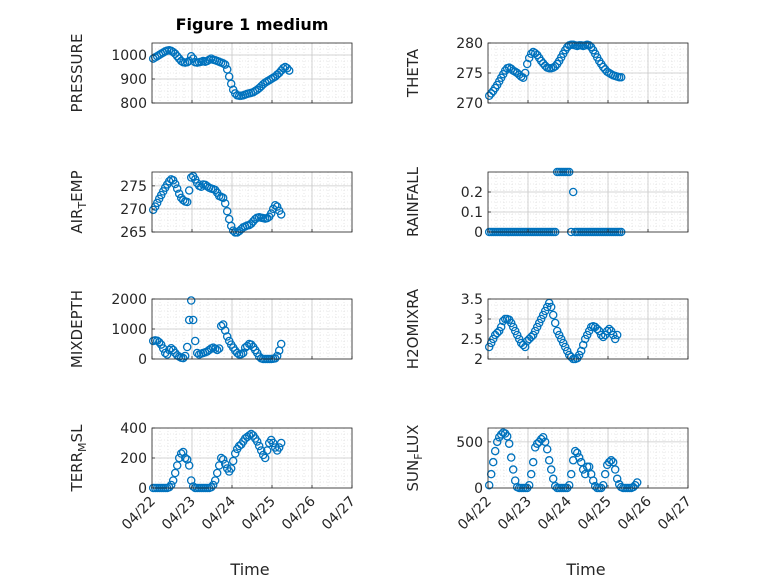 The width and height of the screenshot is (778, 583). I want to click on y-tick-label: 2, so click(478, 360).